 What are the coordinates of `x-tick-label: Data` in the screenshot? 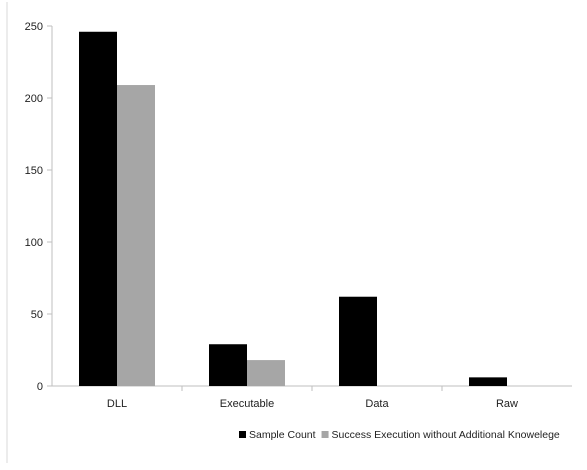 It's located at (377, 404).